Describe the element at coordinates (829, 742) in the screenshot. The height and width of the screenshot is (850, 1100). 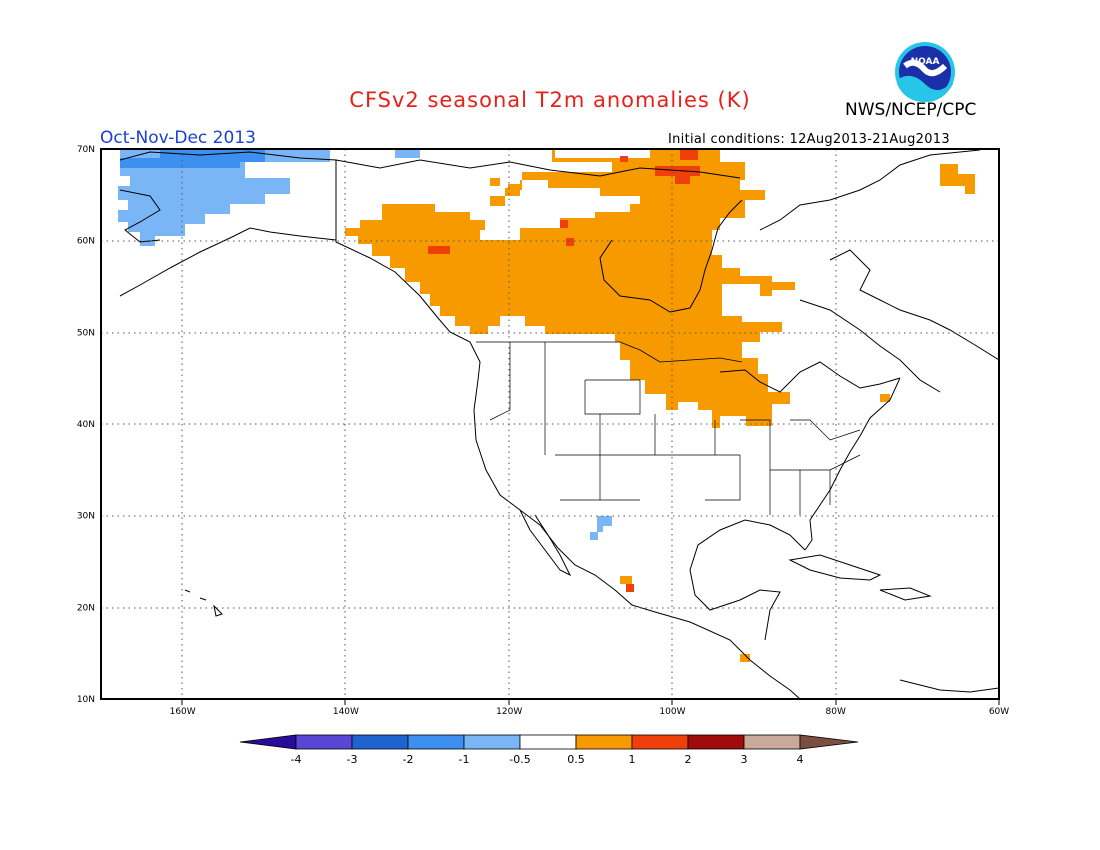
I see `colorbar-right-arrow` at that location.